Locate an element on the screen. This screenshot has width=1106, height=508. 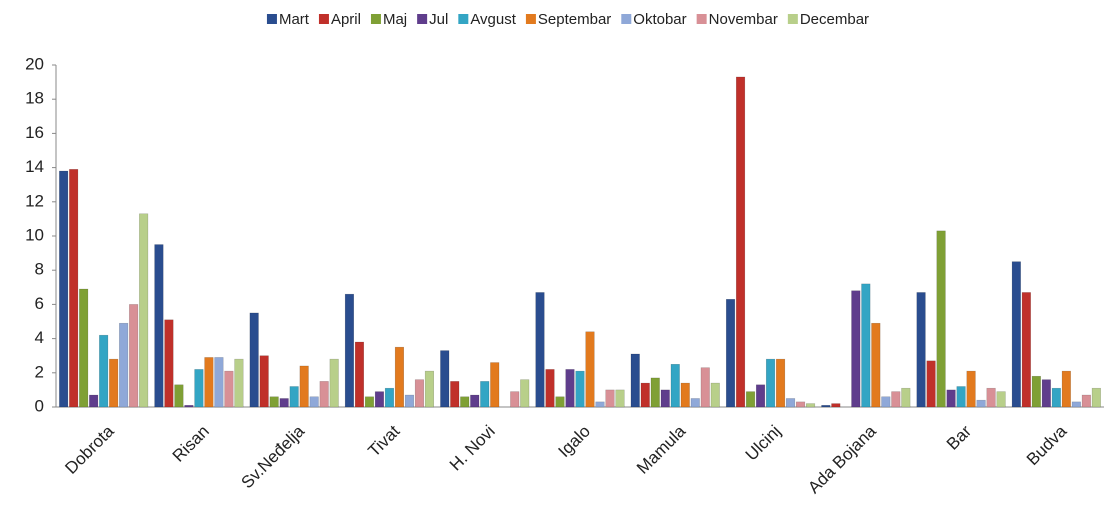
legend-label: Jul is located at coordinates (438, 19).